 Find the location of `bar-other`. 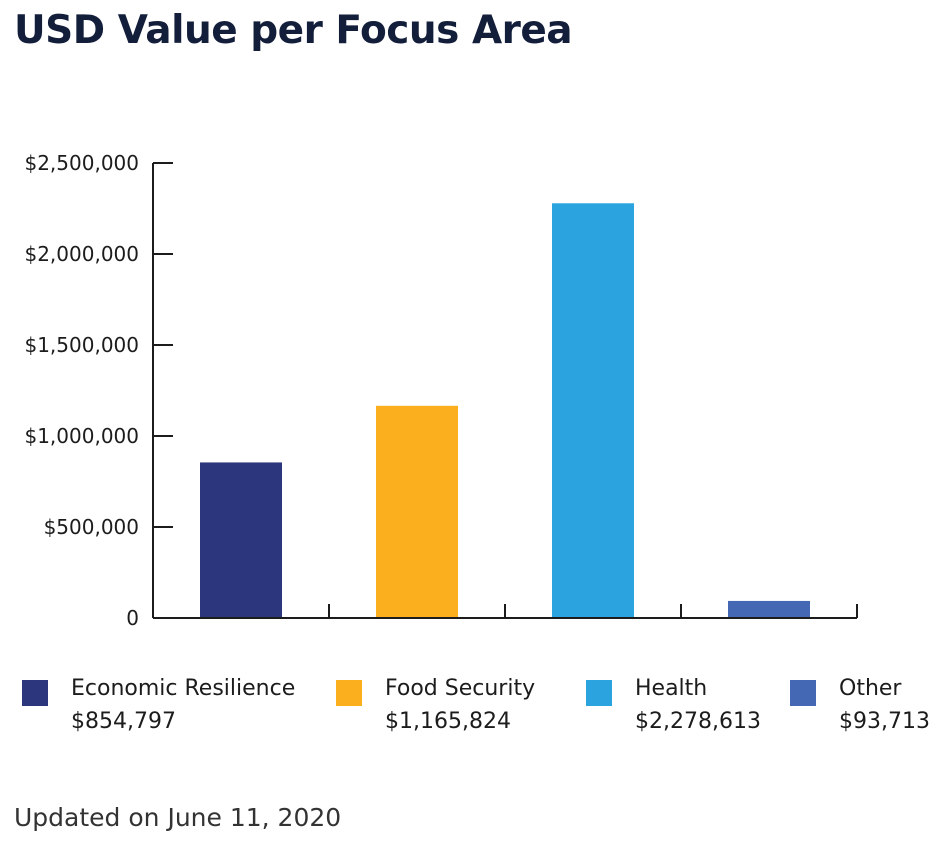

bar-other is located at coordinates (769, 609).